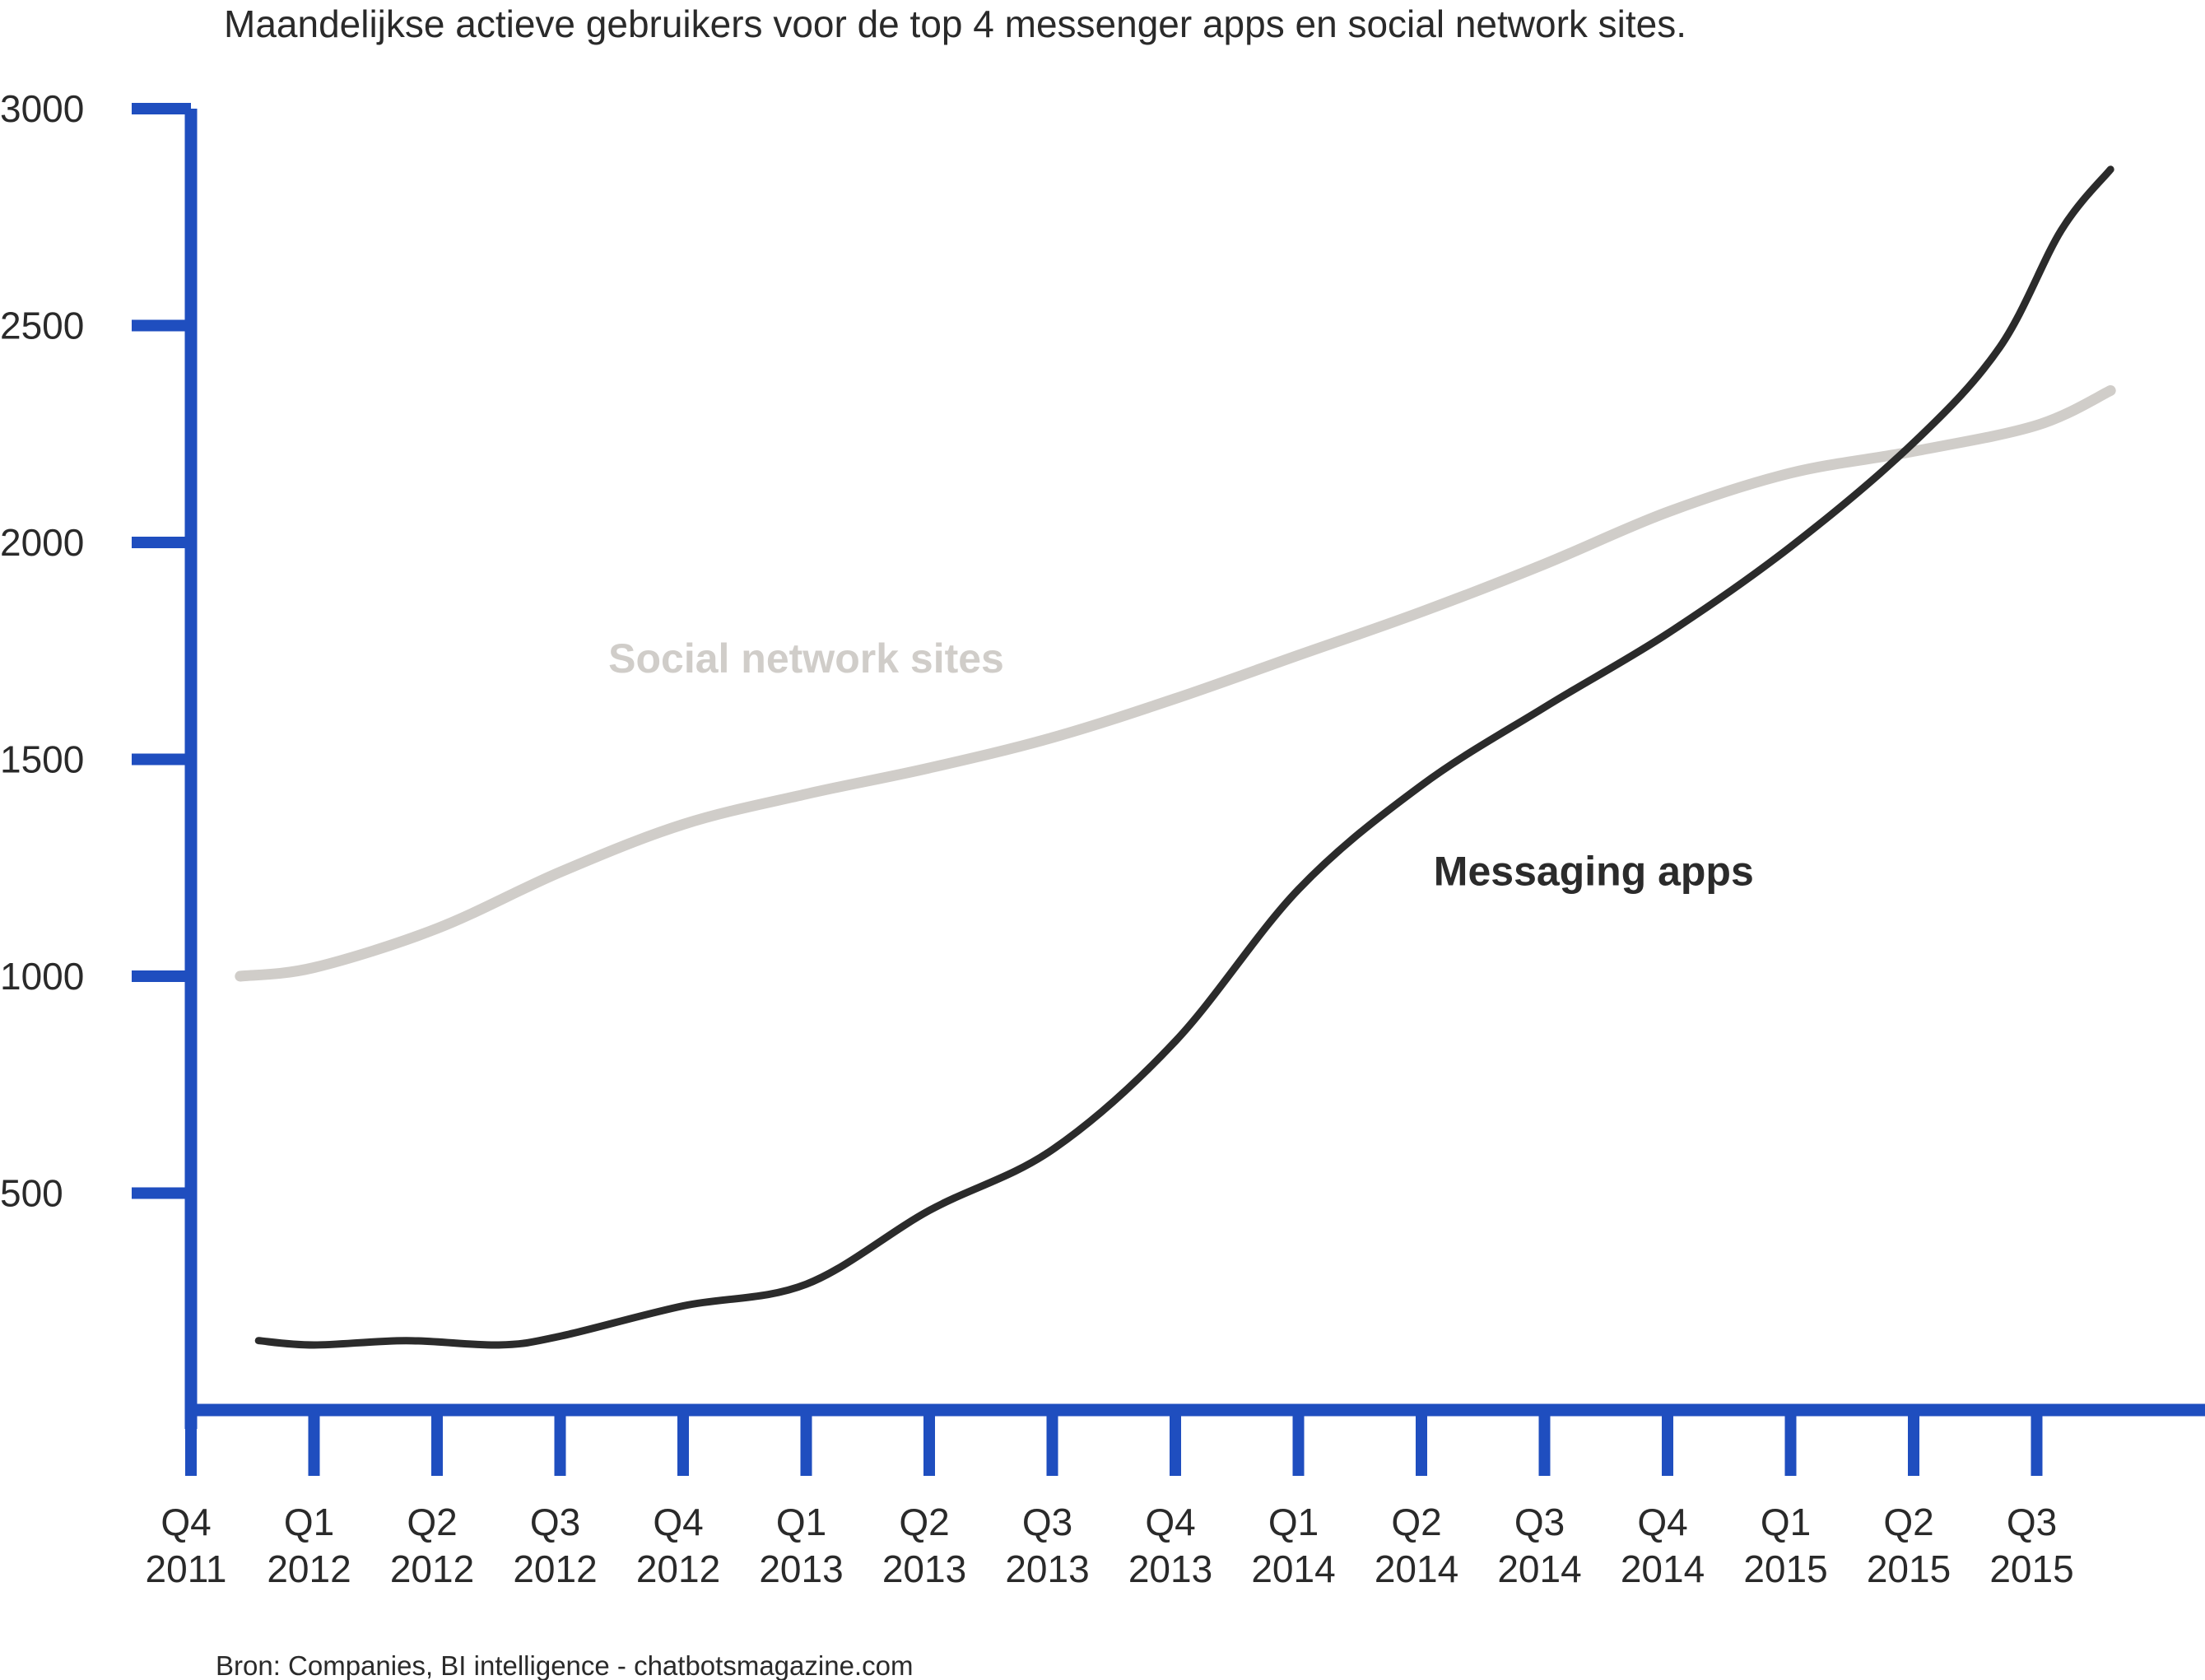 The image size is (2205, 1680). Describe the element at coordinates (1181, 764) in the screenshot. I see `series-labels: Social network sites Messaging apps` at that location.